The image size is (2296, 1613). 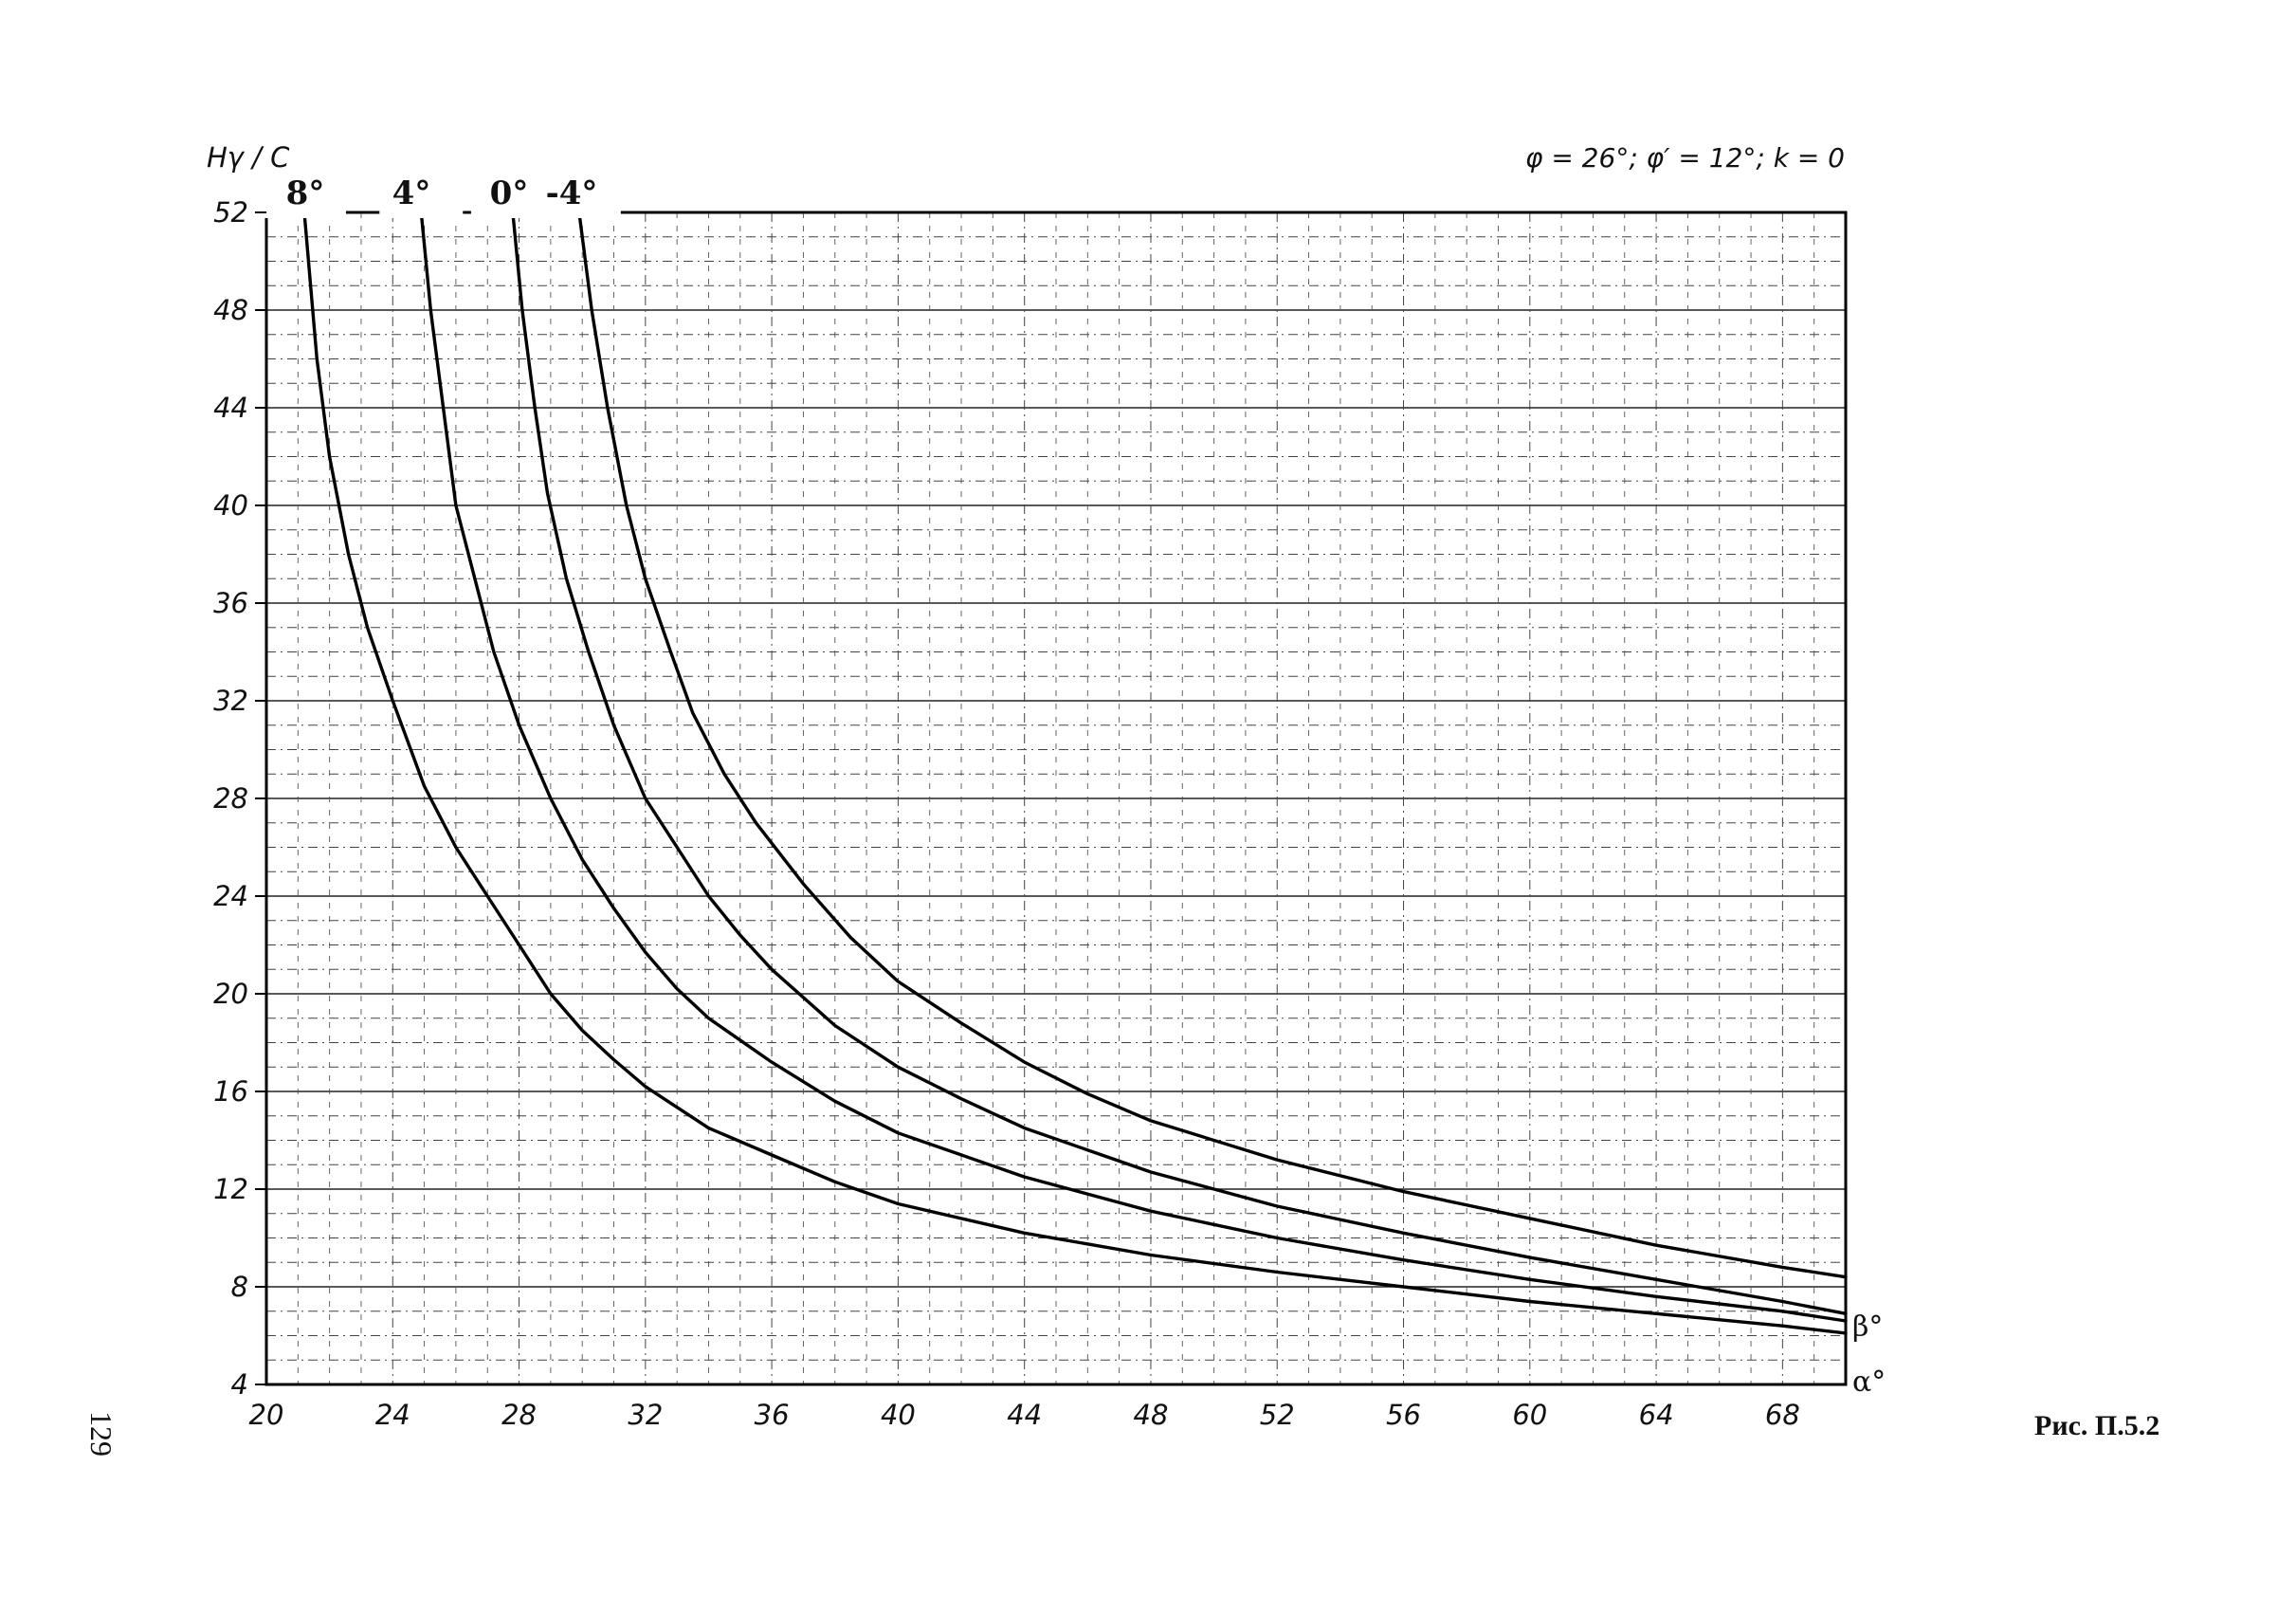 I want to click on x-tick-label: 24, so click(x=392, y=1415).